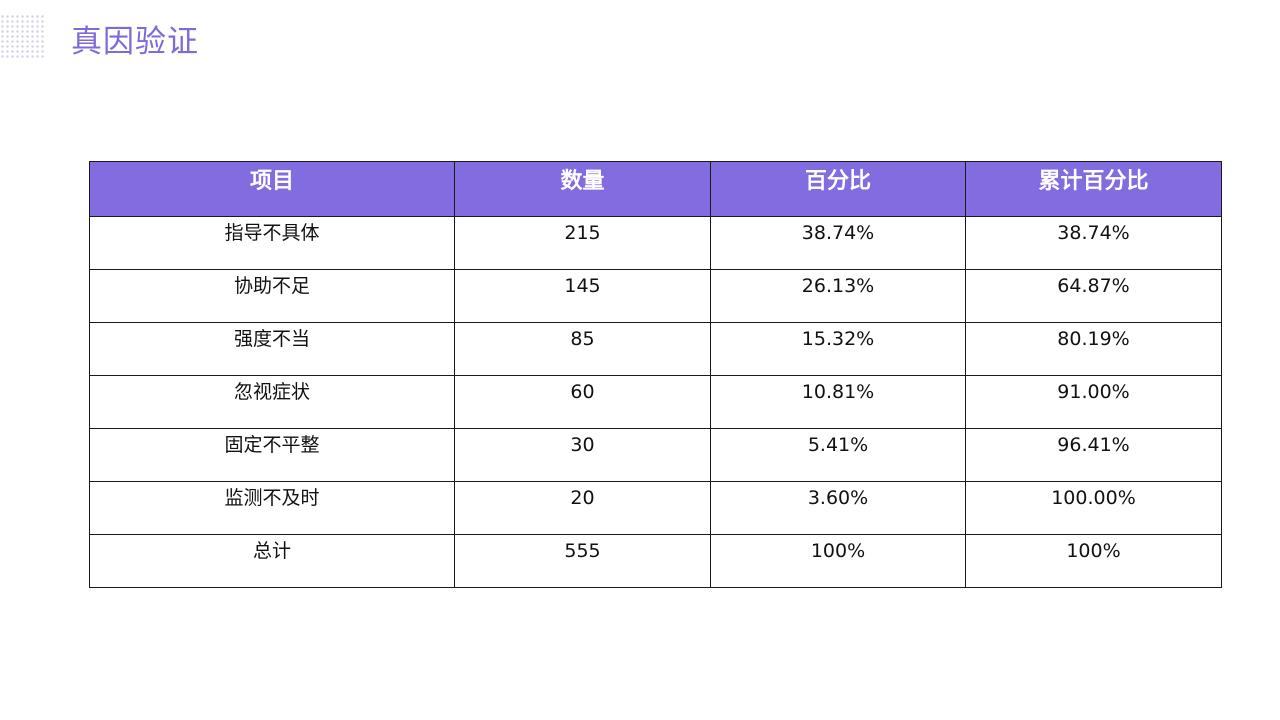 The height and width of the screenshot is (720, 1280). Describe the element at coordinates (1093, 402) in the screenshot. I see `cell-cumulative-percent: 91.00%` at that location.